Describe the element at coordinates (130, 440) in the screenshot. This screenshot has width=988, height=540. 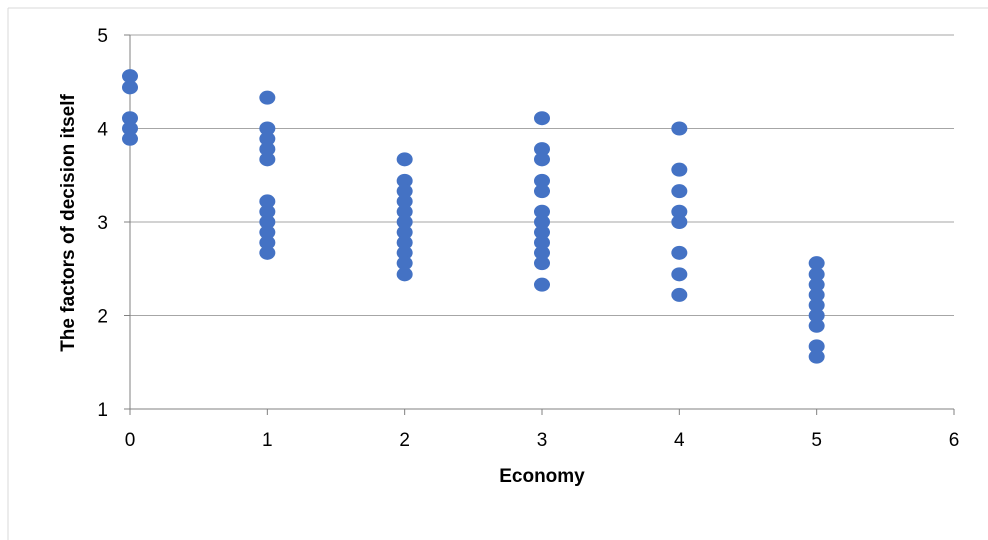
I see `x-tick-label-0: 0` at that location.